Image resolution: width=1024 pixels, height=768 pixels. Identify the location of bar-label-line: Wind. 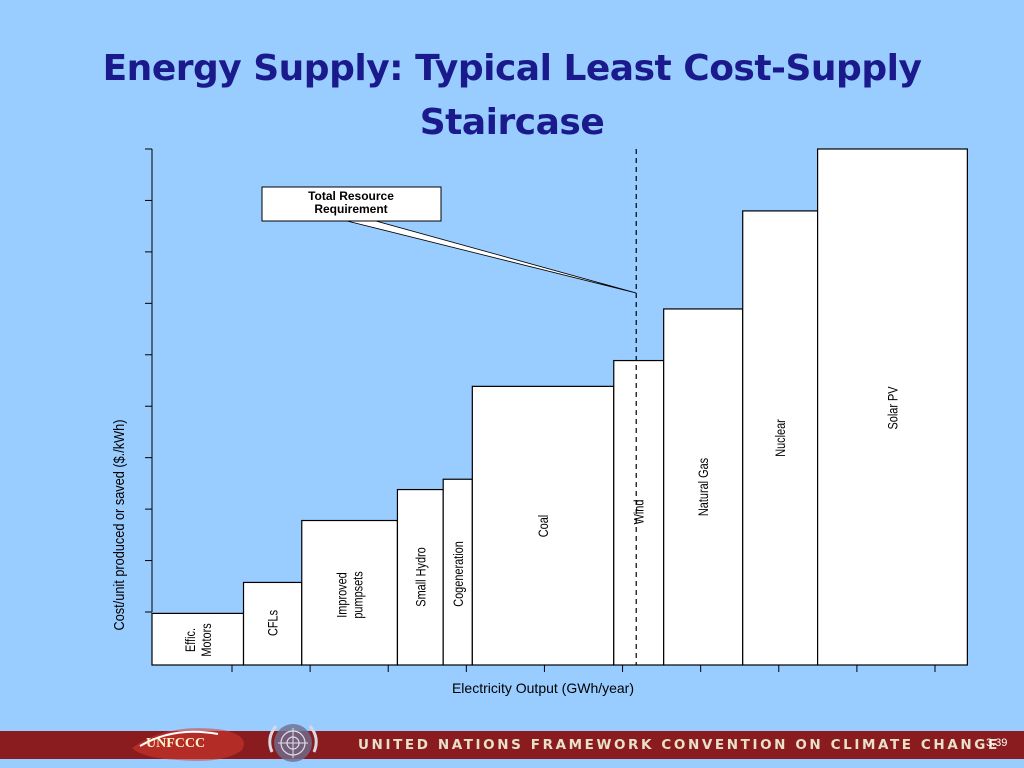
(639, 512).